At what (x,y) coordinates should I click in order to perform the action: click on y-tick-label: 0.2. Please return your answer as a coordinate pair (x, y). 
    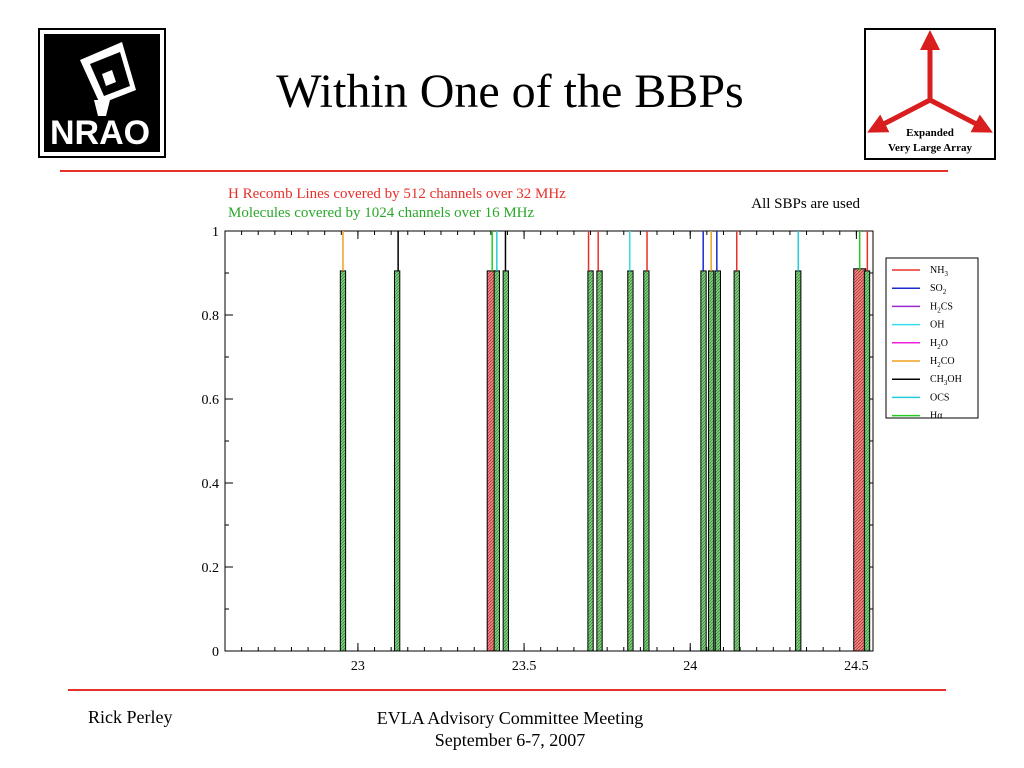
    Looking at the image, I should click on (211, 568).